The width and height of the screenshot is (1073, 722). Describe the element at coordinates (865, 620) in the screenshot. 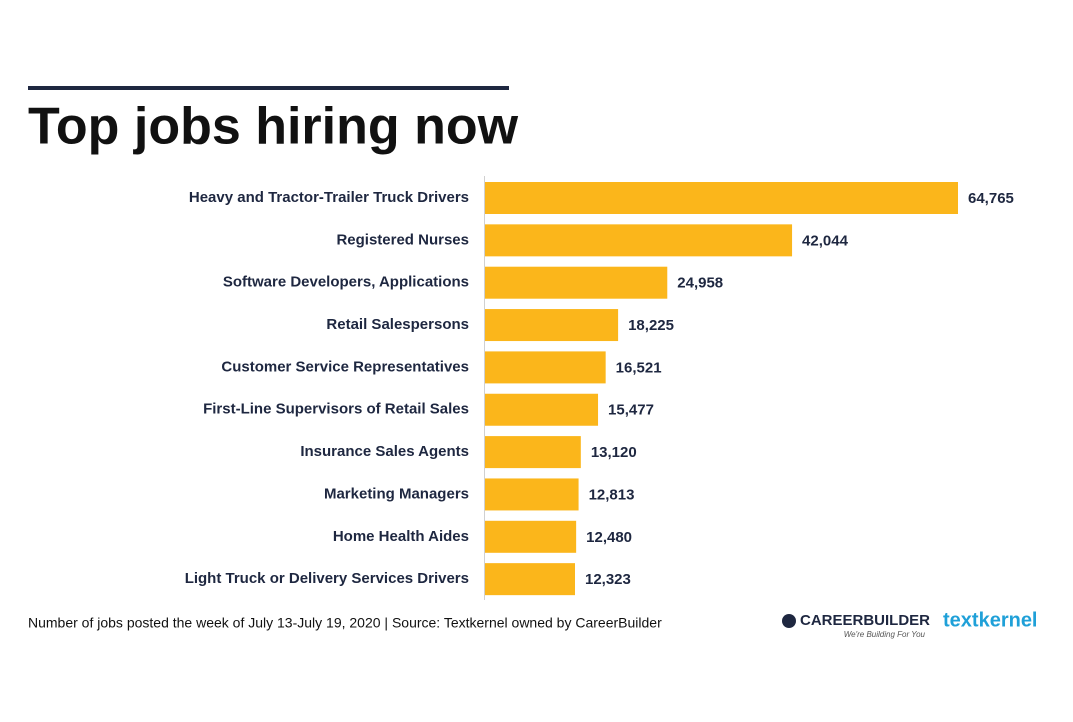

I see `logo-text: CAREERBUILDER` at that location.